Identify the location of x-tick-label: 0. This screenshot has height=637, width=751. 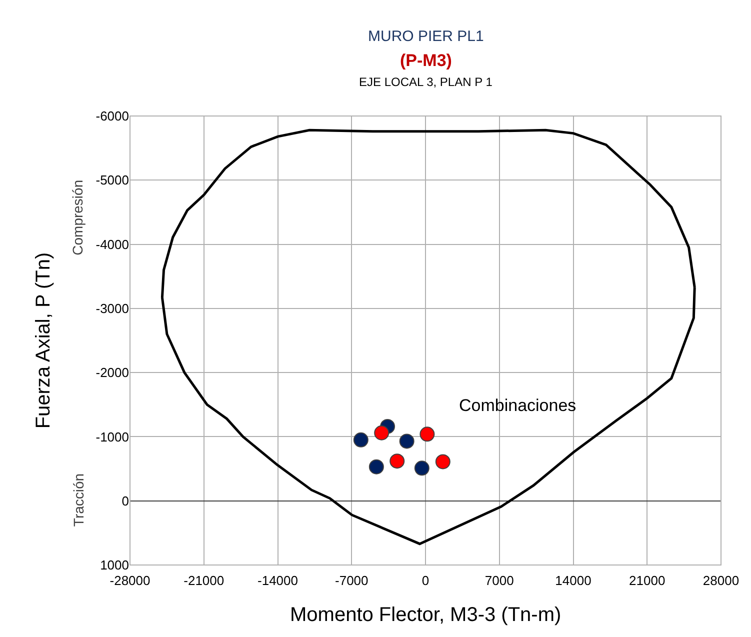
(426, 580).